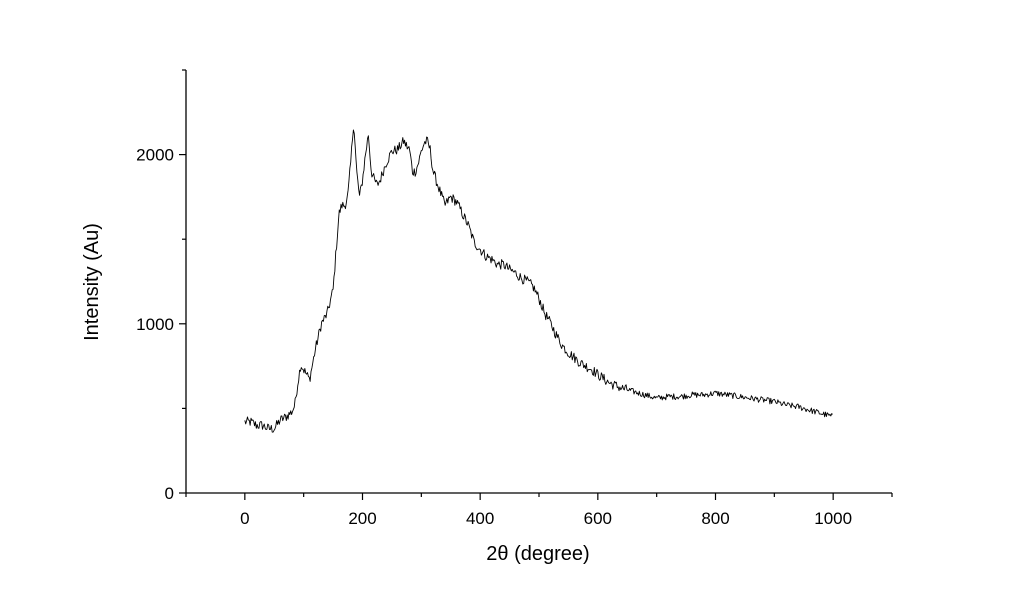 Image resolution: width=1036 pixels, height=593 pixels. Describe the element at coordinates (362, 518) in the screenshot. I see `x-tick-label: 200` at that location.